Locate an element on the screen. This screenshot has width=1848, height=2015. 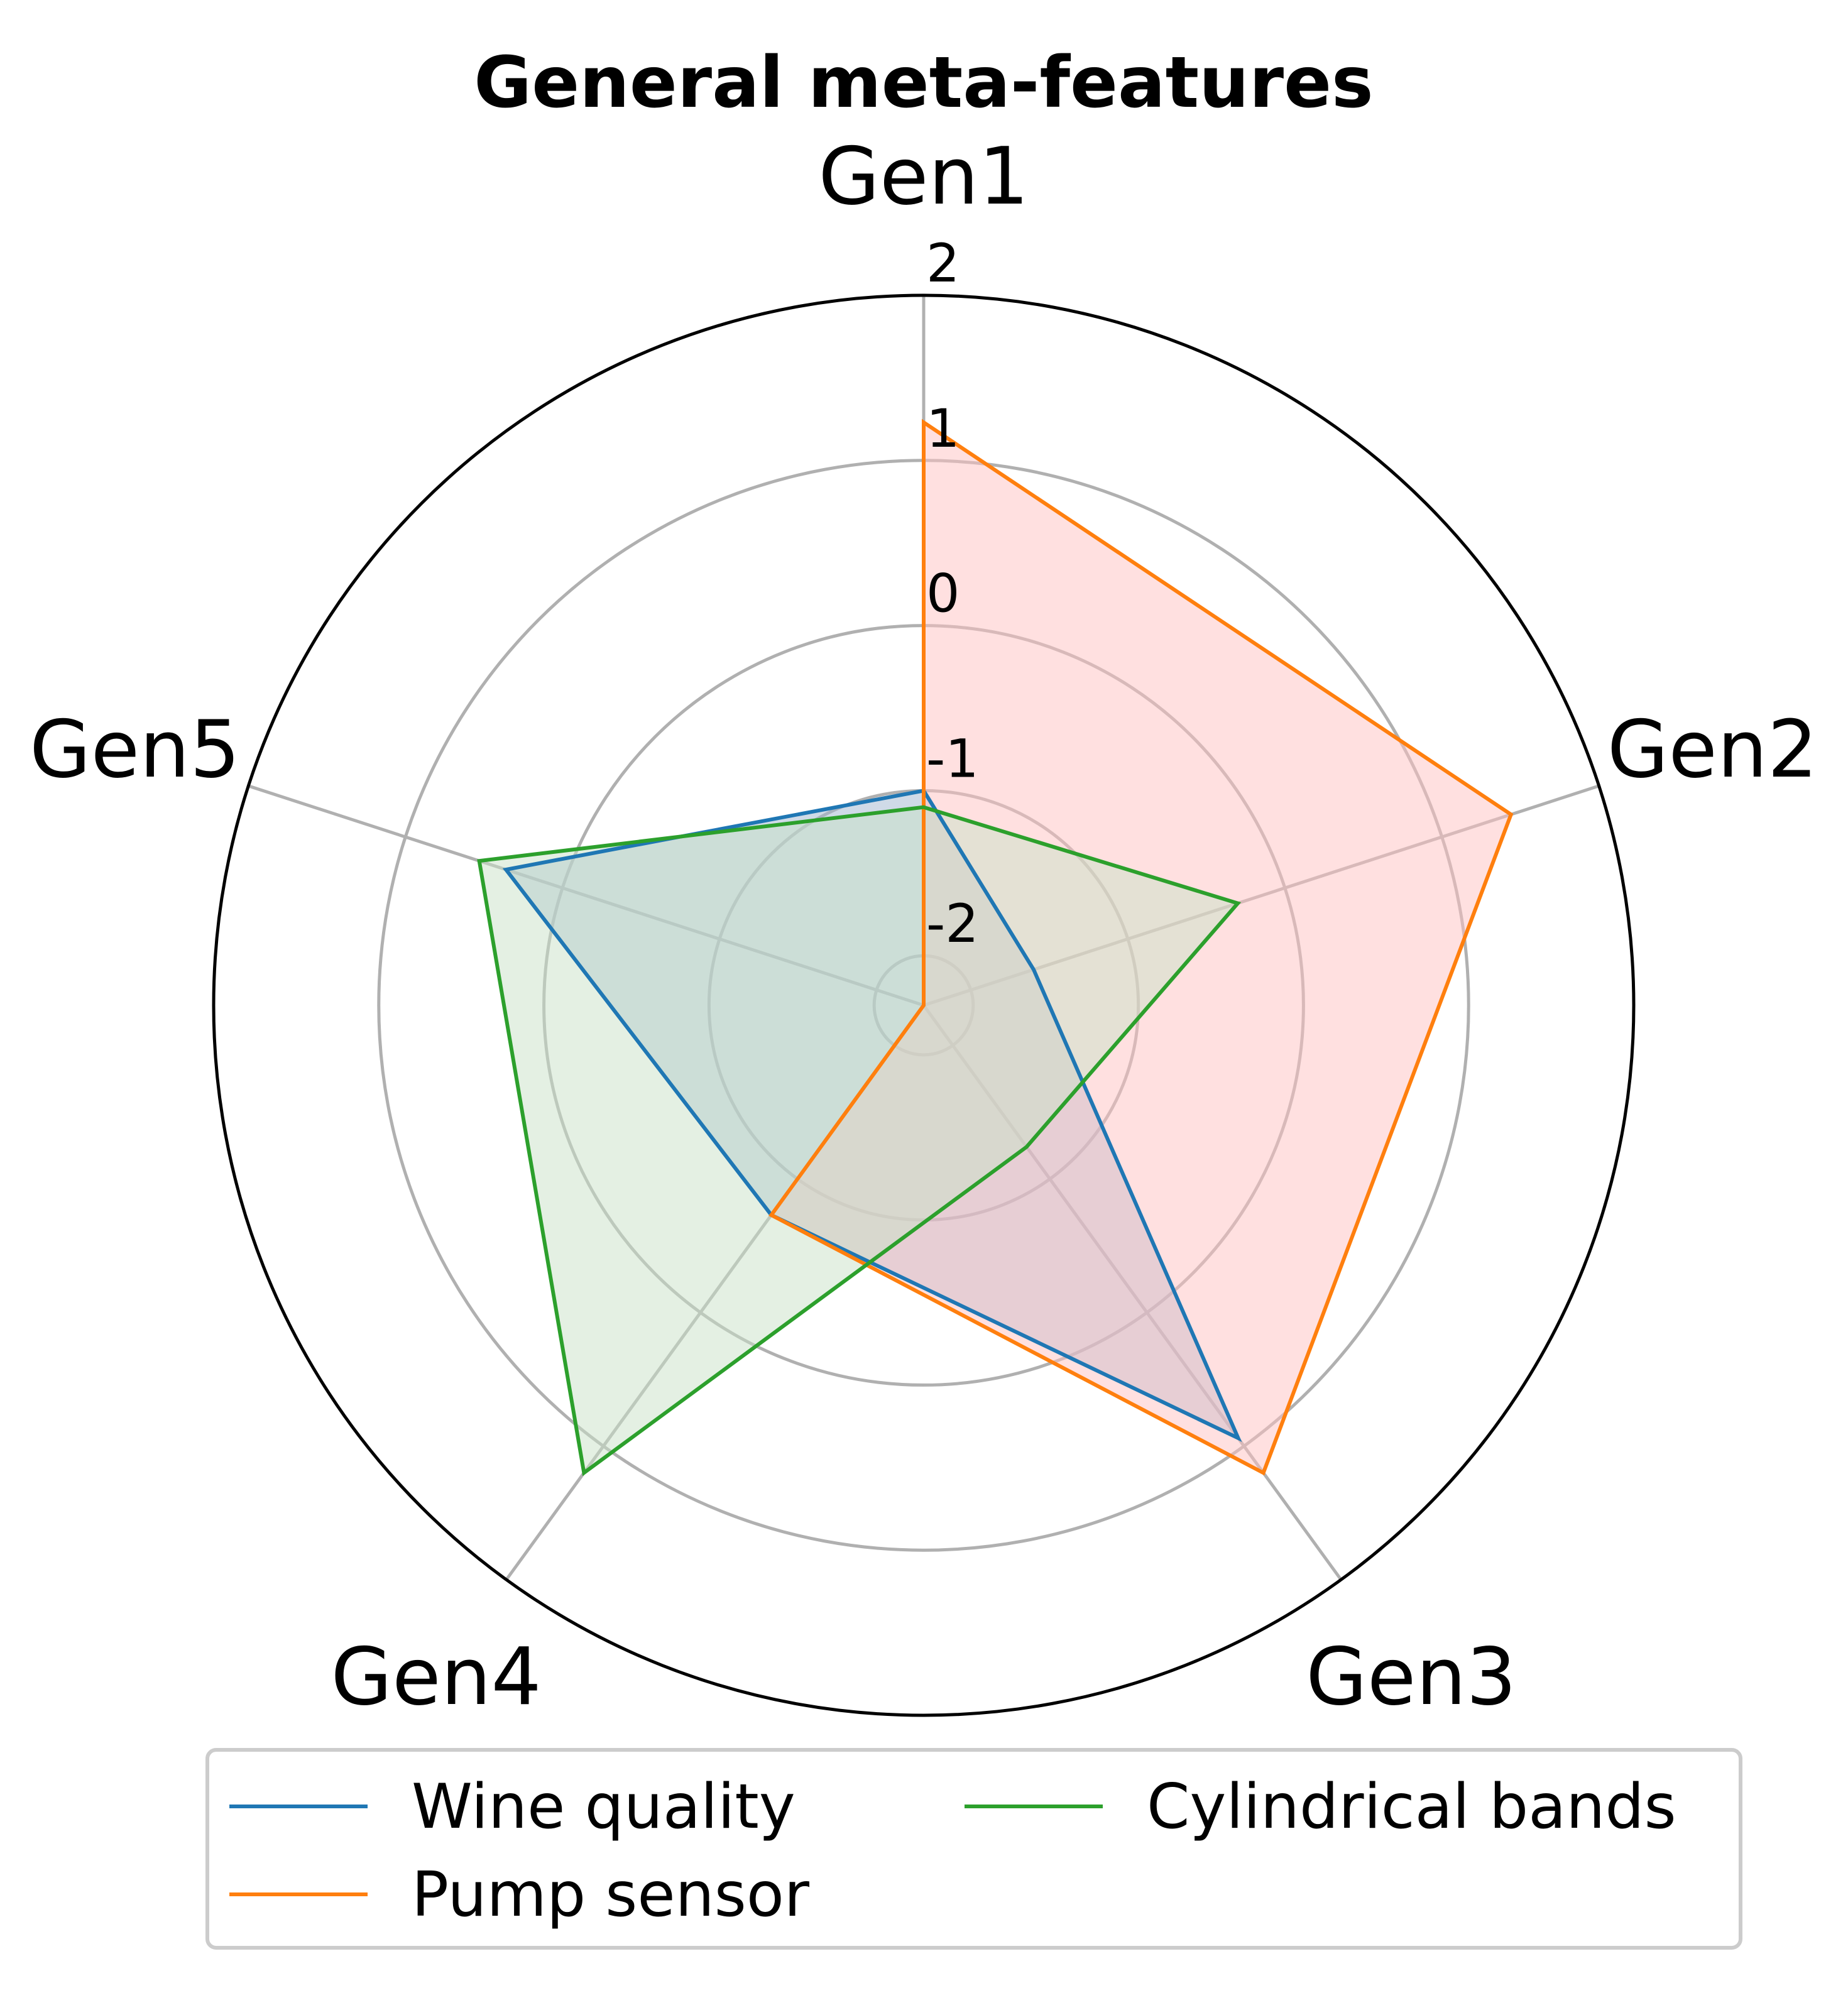
axis-label-gen3: Gen3 is located at coordinates (1411, 1677).